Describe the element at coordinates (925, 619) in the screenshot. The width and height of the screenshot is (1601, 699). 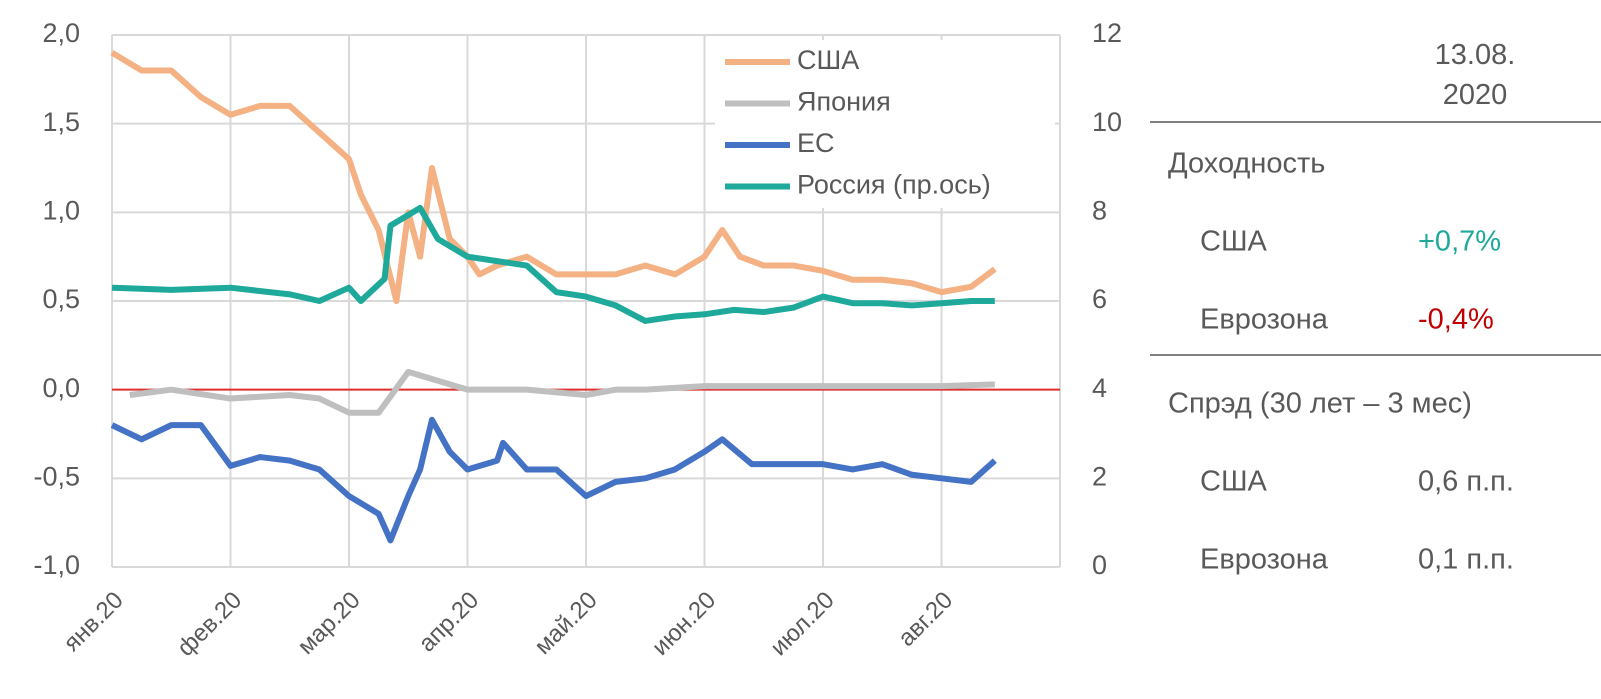
I see `x-tick-label: авг.20` at that location.